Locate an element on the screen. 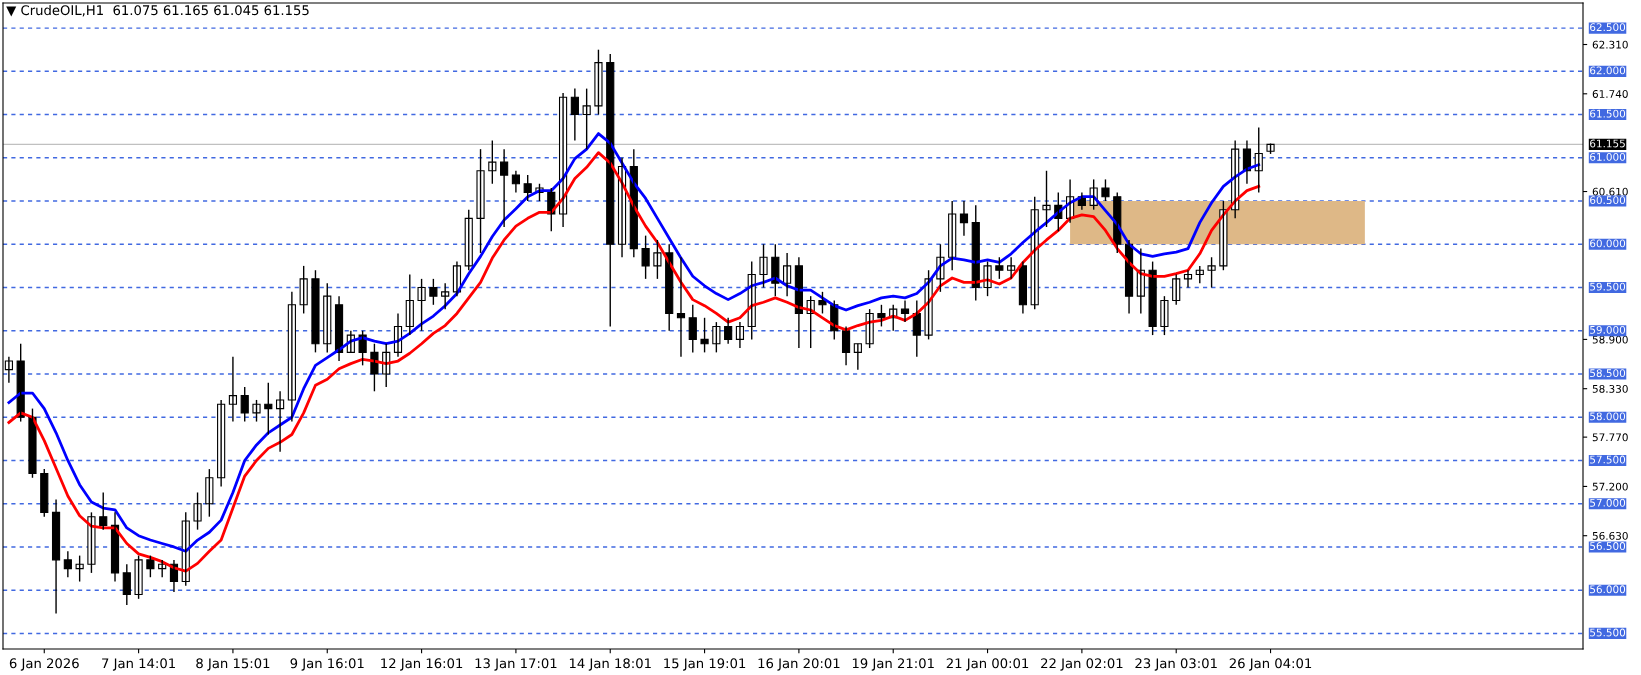 The image size is (1641, 675). ref-line-label: 60.000 is located at coordinates (1608, 243).